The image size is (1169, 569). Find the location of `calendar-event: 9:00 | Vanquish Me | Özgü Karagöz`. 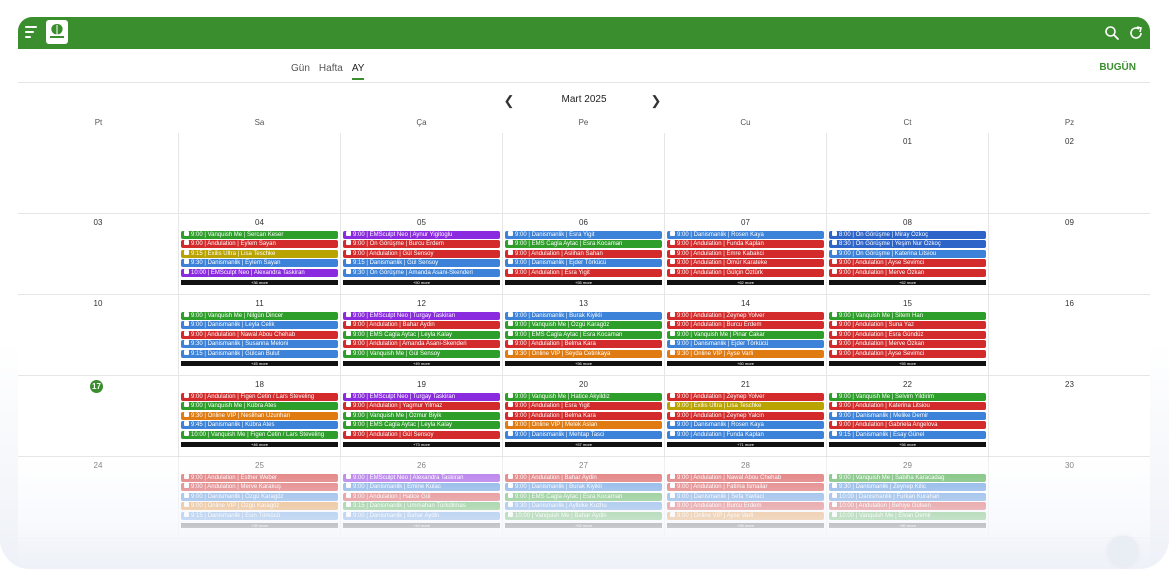

calendar-event: 9:00 | Vanquish Me | Özgü Karagöz is located at coordinates (583, 325).